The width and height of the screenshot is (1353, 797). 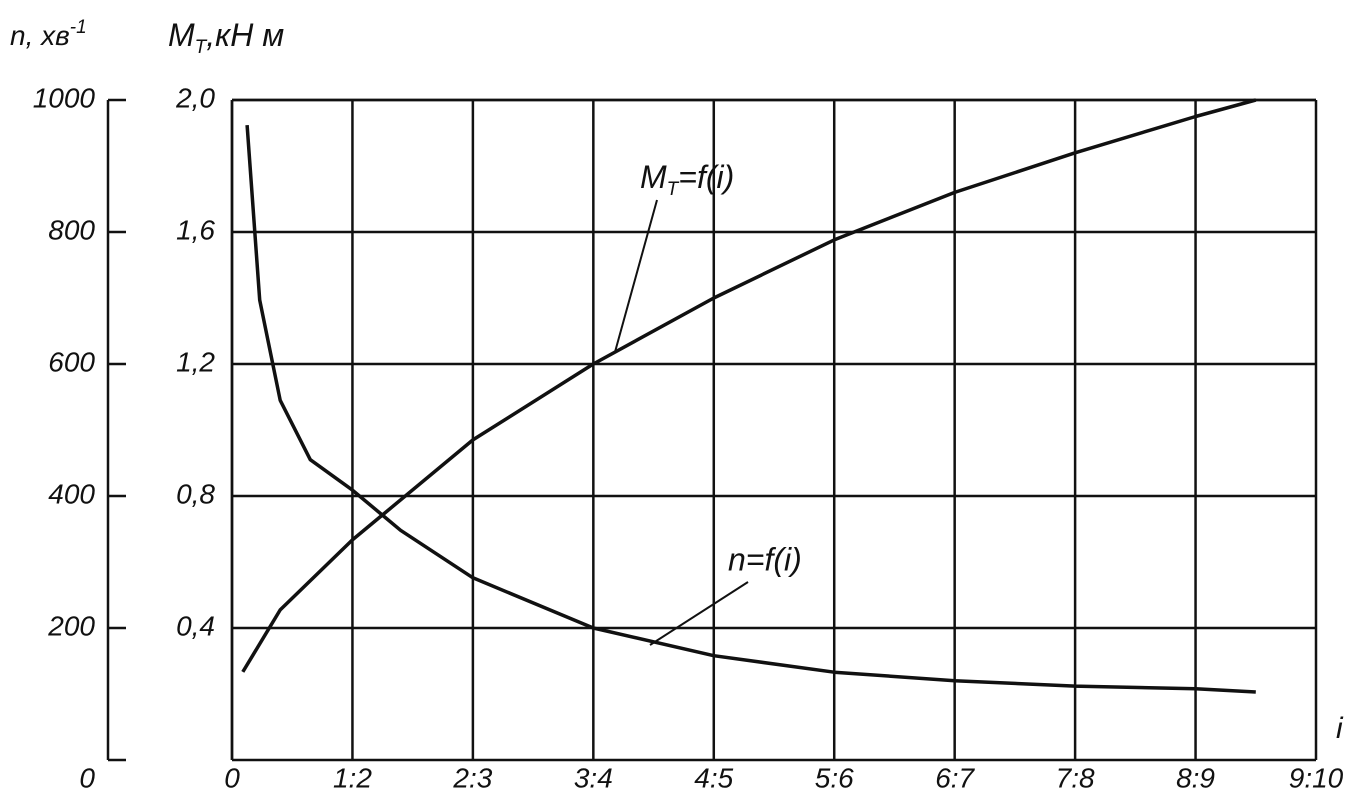 What do you see at coordinates (834, 777) in the screenshot?
I see `x-tick-label: 5:6` at bounding box center [834, 777].